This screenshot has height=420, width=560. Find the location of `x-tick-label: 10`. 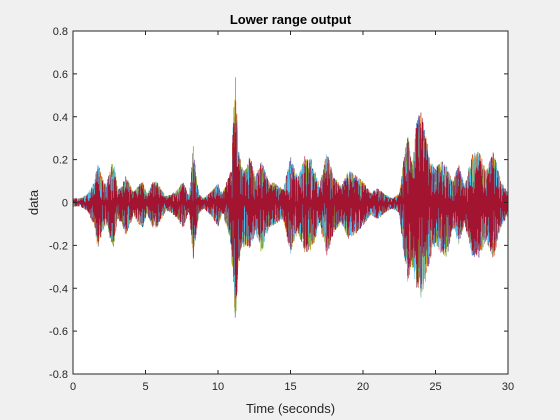

x-tick-label: 10 is located at coordinates (218, 387).